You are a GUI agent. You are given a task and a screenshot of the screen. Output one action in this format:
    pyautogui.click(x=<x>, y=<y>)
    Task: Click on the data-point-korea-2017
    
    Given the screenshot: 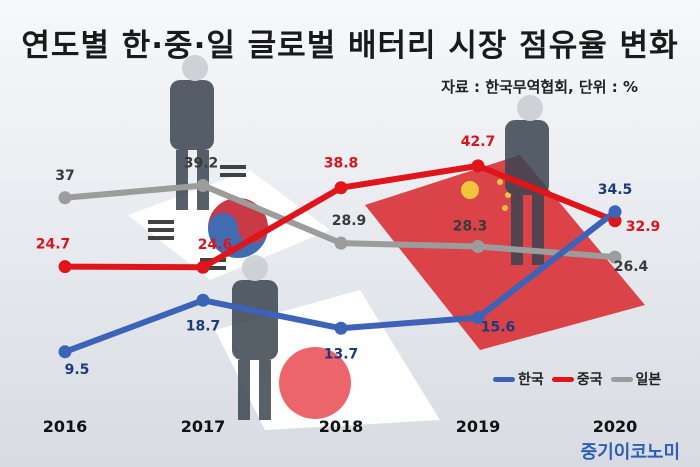 What is the action you would take?
    pyautogui.click(x=203, y=300)
    